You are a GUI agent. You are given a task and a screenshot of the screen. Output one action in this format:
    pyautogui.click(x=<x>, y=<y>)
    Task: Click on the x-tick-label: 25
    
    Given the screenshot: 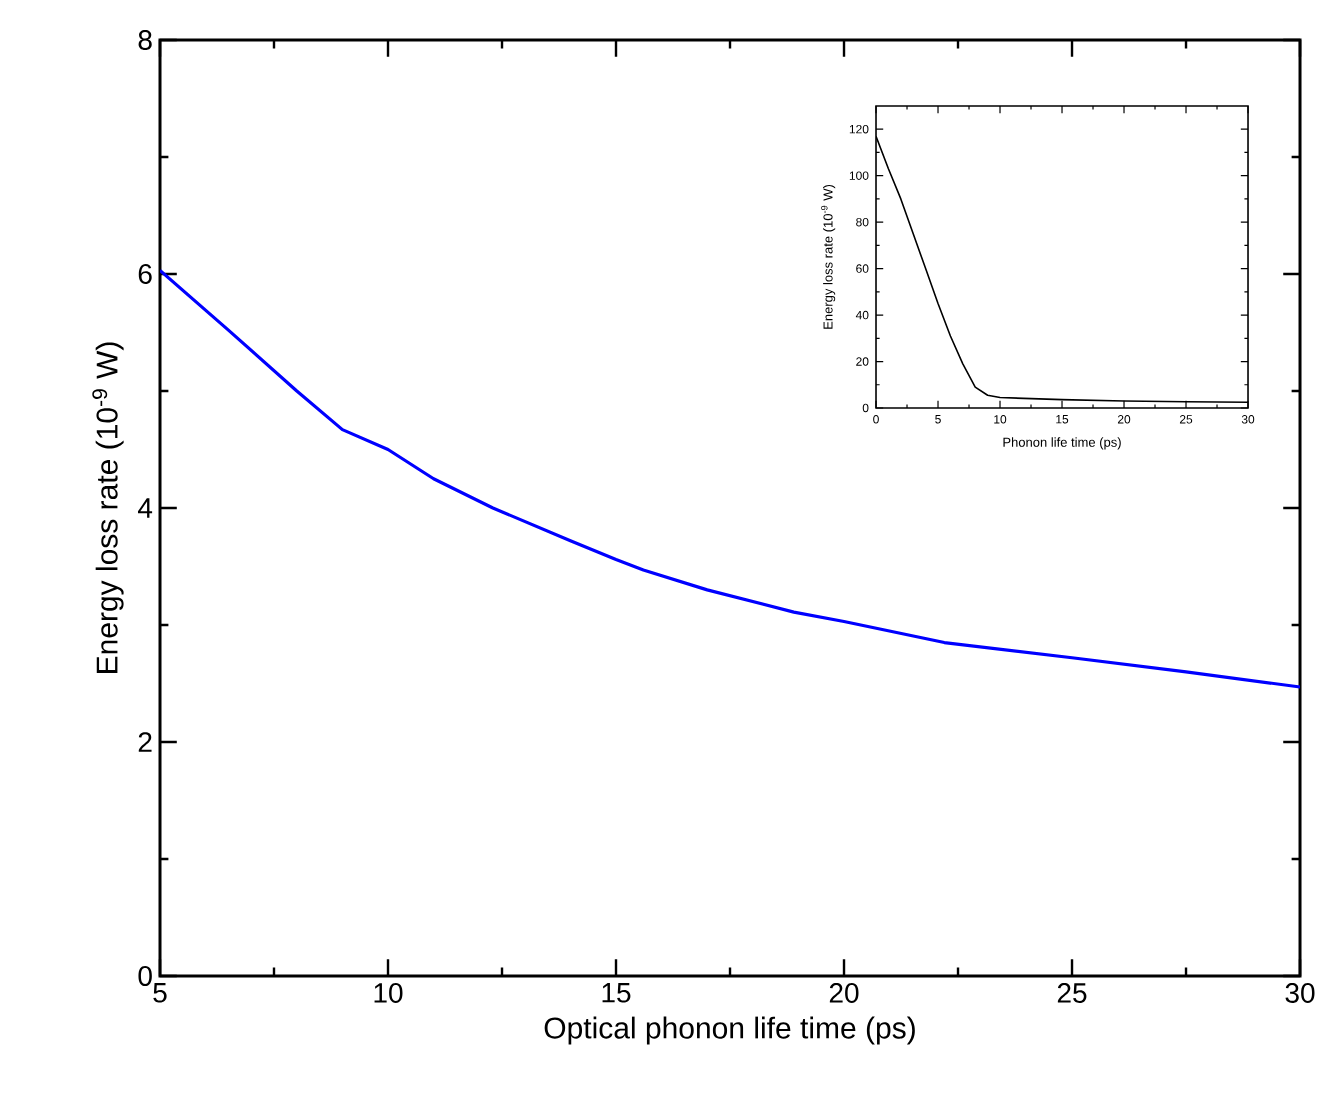 What is the action you would take?
    pyautogui.click(x=1072, y=993)
    